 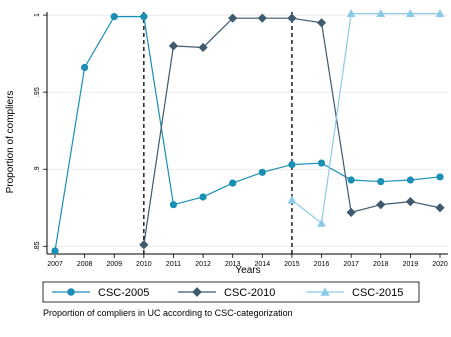 I want to click on y-axis-label: Proportion of compliers, so click(x=10, y=142).